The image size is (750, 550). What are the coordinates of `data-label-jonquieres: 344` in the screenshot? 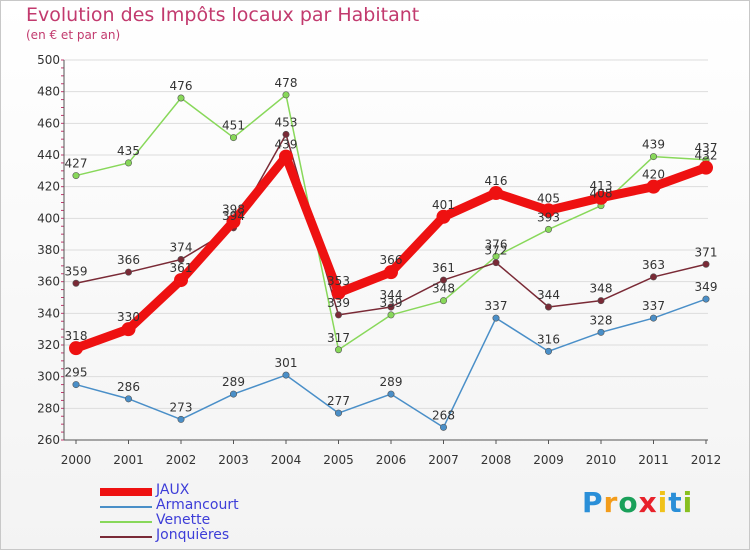 It's located at (548, 295).